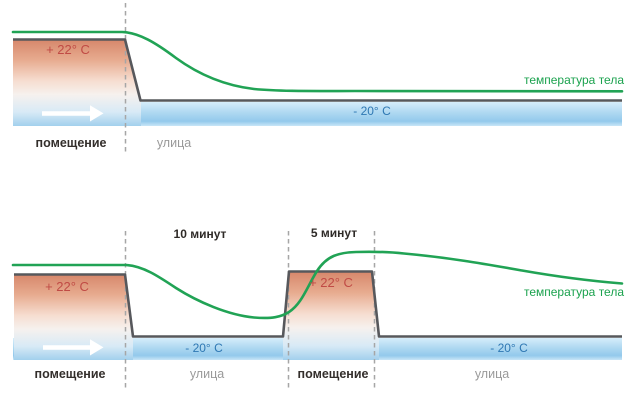 The image size is (640, 400). Describe the element at coordinates (573, 80) in the screenshot. I see `curve-label-top: температура тела` at that location.